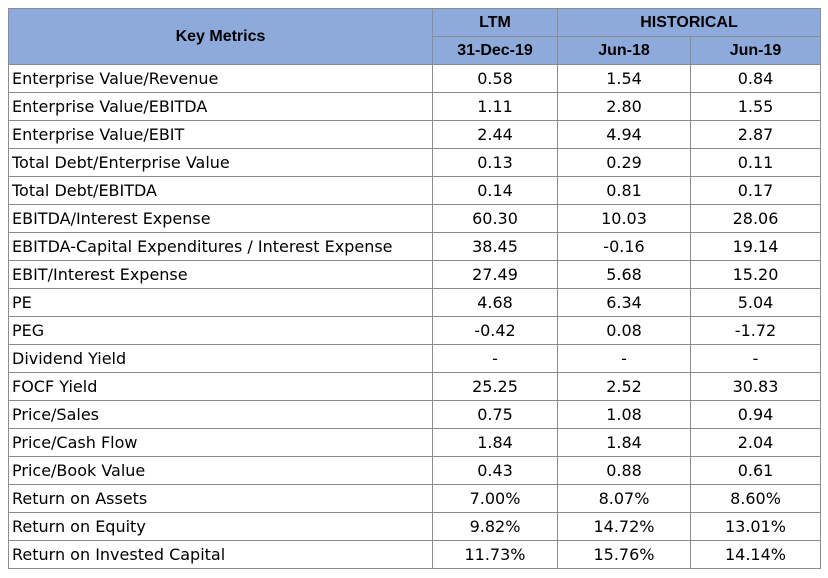 This screenshot has width=828, height=578. Describe the element at coordinates (624, 526) in the screenshot. I see `jun-18-value: 14.72%` at that location.